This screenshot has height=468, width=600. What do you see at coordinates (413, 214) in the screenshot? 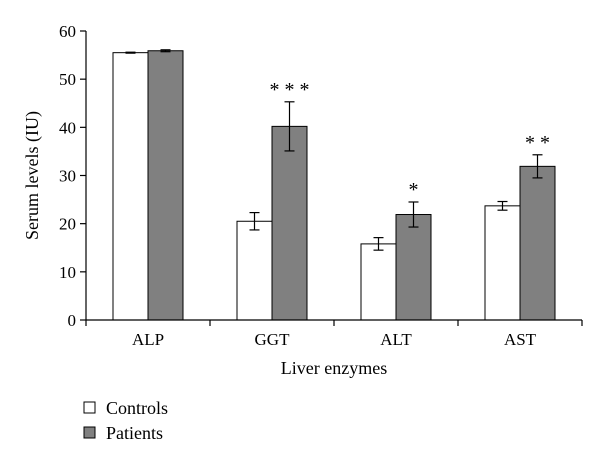
I see `error-bar-patients-alt` at bounding box center [413, 214].